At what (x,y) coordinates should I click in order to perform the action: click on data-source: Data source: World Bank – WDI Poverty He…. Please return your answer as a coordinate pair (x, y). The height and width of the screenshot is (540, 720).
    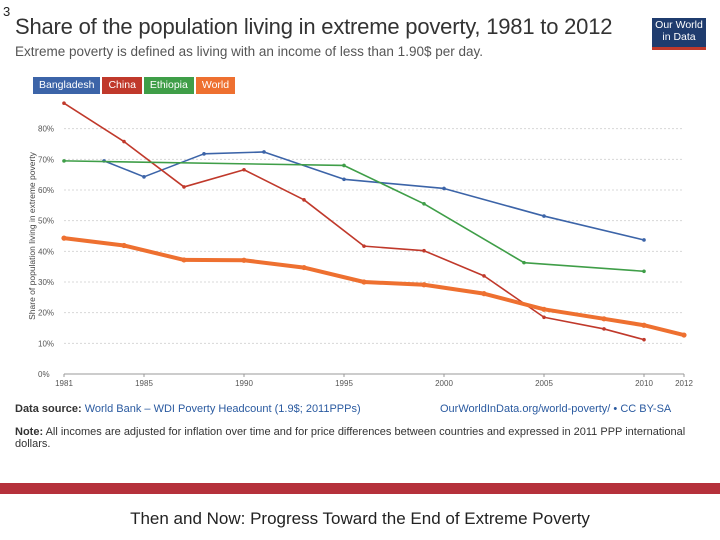
    Looking at the image, I should click on (343, 409).